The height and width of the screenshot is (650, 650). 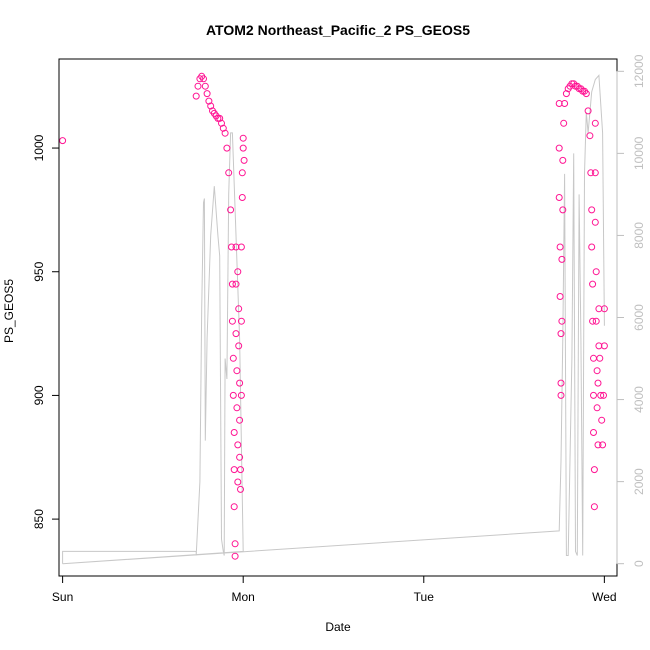 What do you see at coordinates (334, 589) in the screenshot?
I see `x-axis: Sun Mon Tue Wed` at bounding box center [334, 589].